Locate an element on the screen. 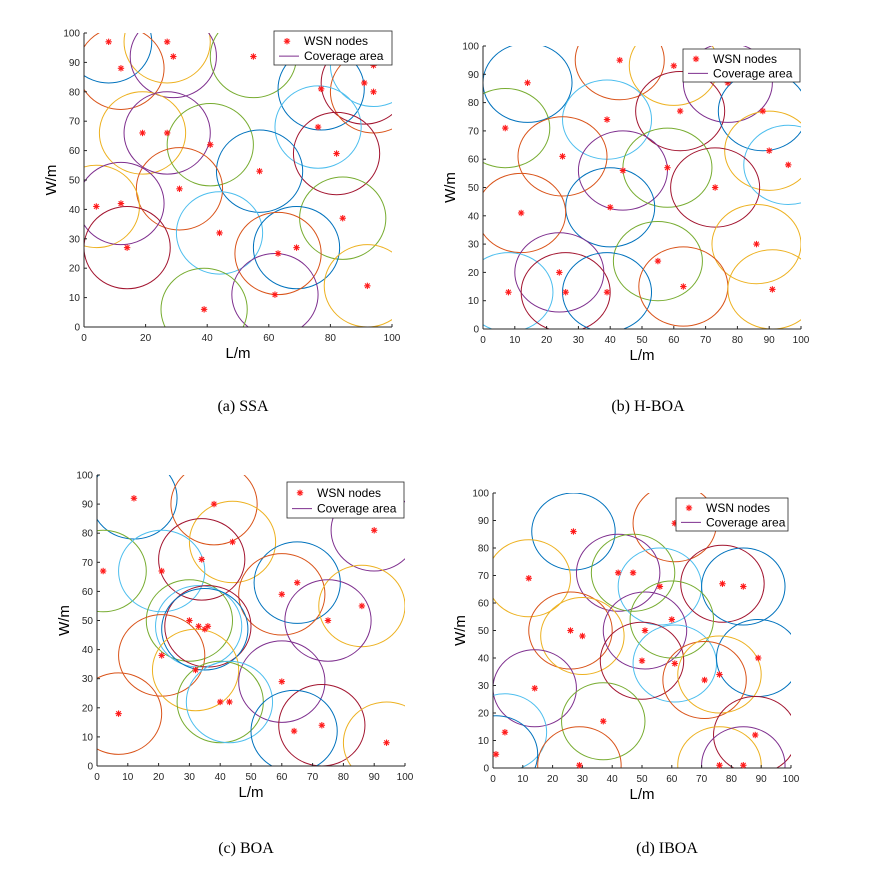  x-tick-label: 70 is located at coordinates (313, 777).